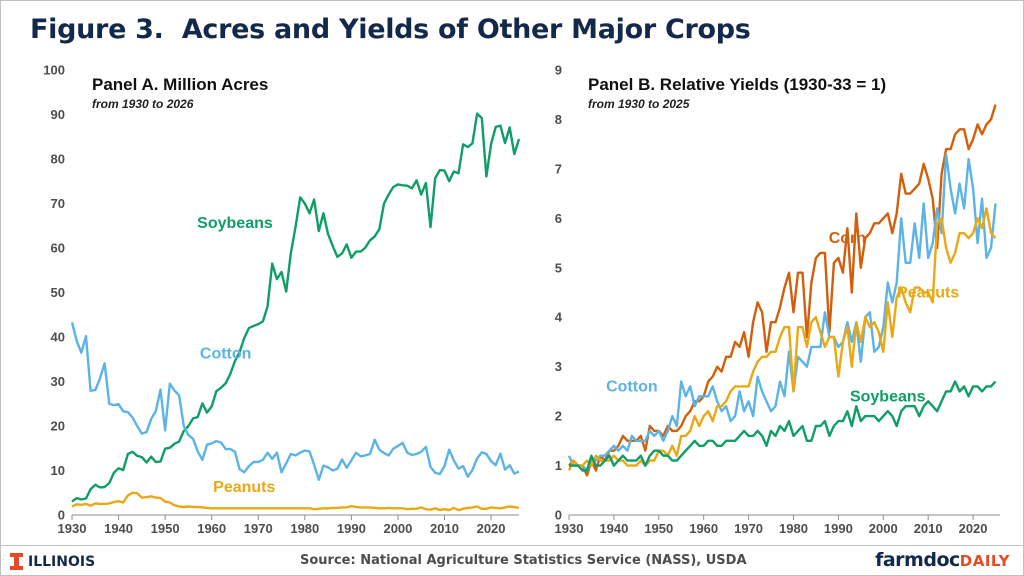 Image resolution: width=1024 pixels, height=576 pixels. I want to click on panel-b-y-tick-label: 0, so click(558, 515).